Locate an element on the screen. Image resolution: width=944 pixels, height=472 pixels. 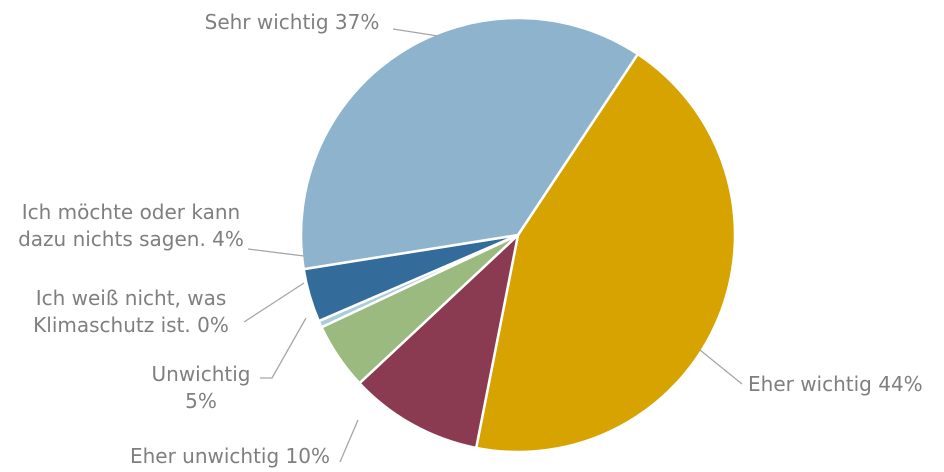
slice-label: Sehr wichtig 37% is located at coordinates (292, 22).